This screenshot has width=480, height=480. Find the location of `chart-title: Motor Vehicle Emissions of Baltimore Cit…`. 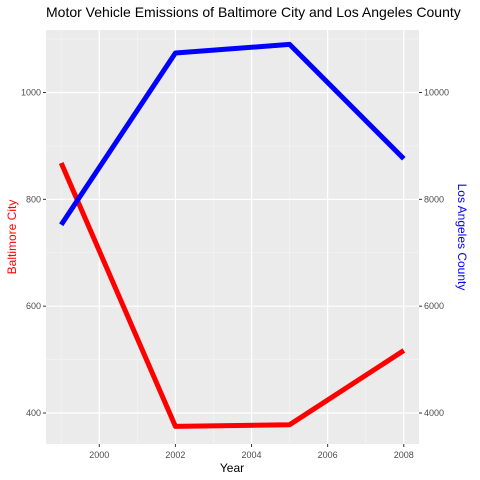

chart-title: Motor Vehicle Emissions of Baltimore Cit… is located at coordinates (253, 12).